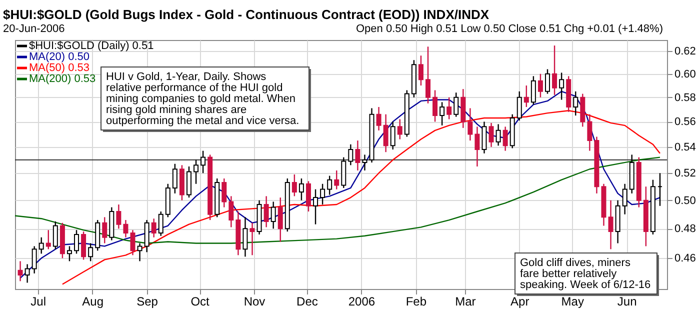 The height and width of the screenshot is (312, 700). Describe the element at coordinates (627, 301) in the screenshot. I see `x-tick-label: Jun` at that location.